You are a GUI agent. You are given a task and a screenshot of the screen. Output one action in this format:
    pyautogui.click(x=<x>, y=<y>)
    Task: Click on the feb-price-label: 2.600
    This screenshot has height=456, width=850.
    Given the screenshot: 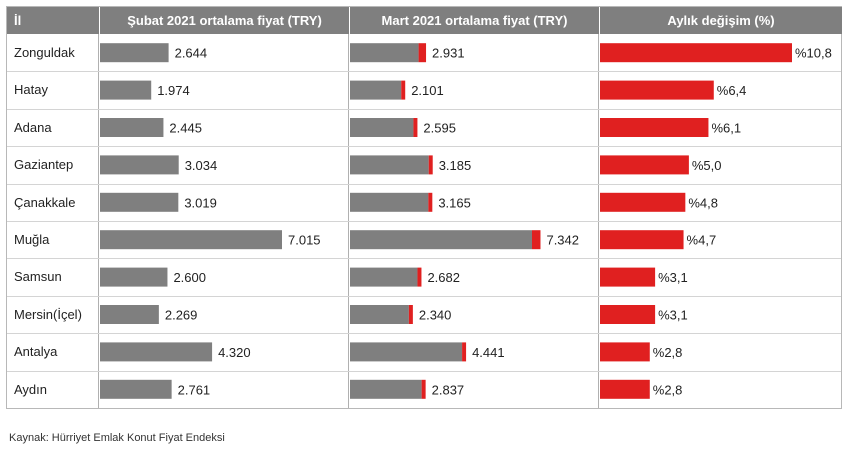 What is the action you would take?
    pyautogui.click(x=189, y=277)
    